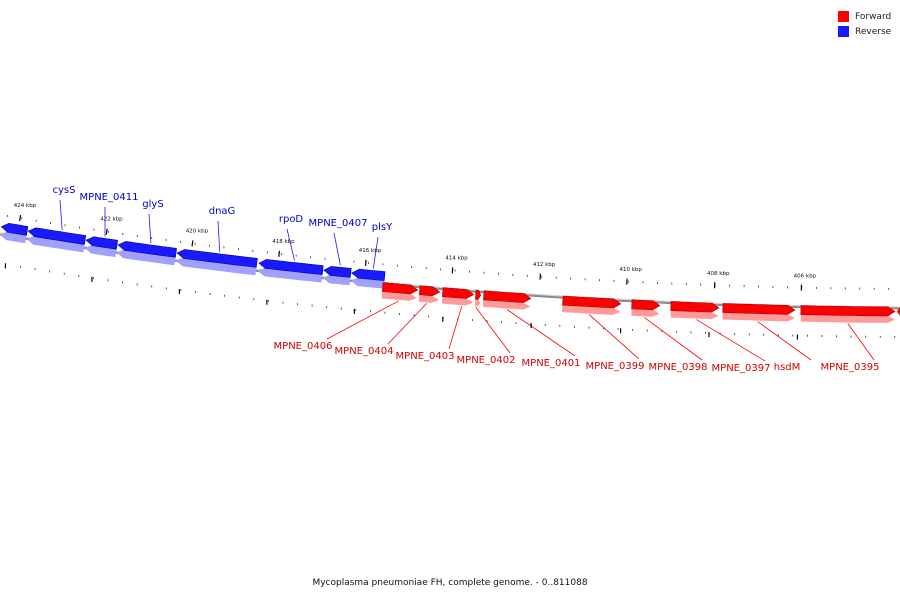 Image resolution: width=900 pixels, height=600 pixels. What do you see at coordinates (382, 227) in the screenshot?
I see `gene-label-plsY: plsY` at bounding box center [382, 227].